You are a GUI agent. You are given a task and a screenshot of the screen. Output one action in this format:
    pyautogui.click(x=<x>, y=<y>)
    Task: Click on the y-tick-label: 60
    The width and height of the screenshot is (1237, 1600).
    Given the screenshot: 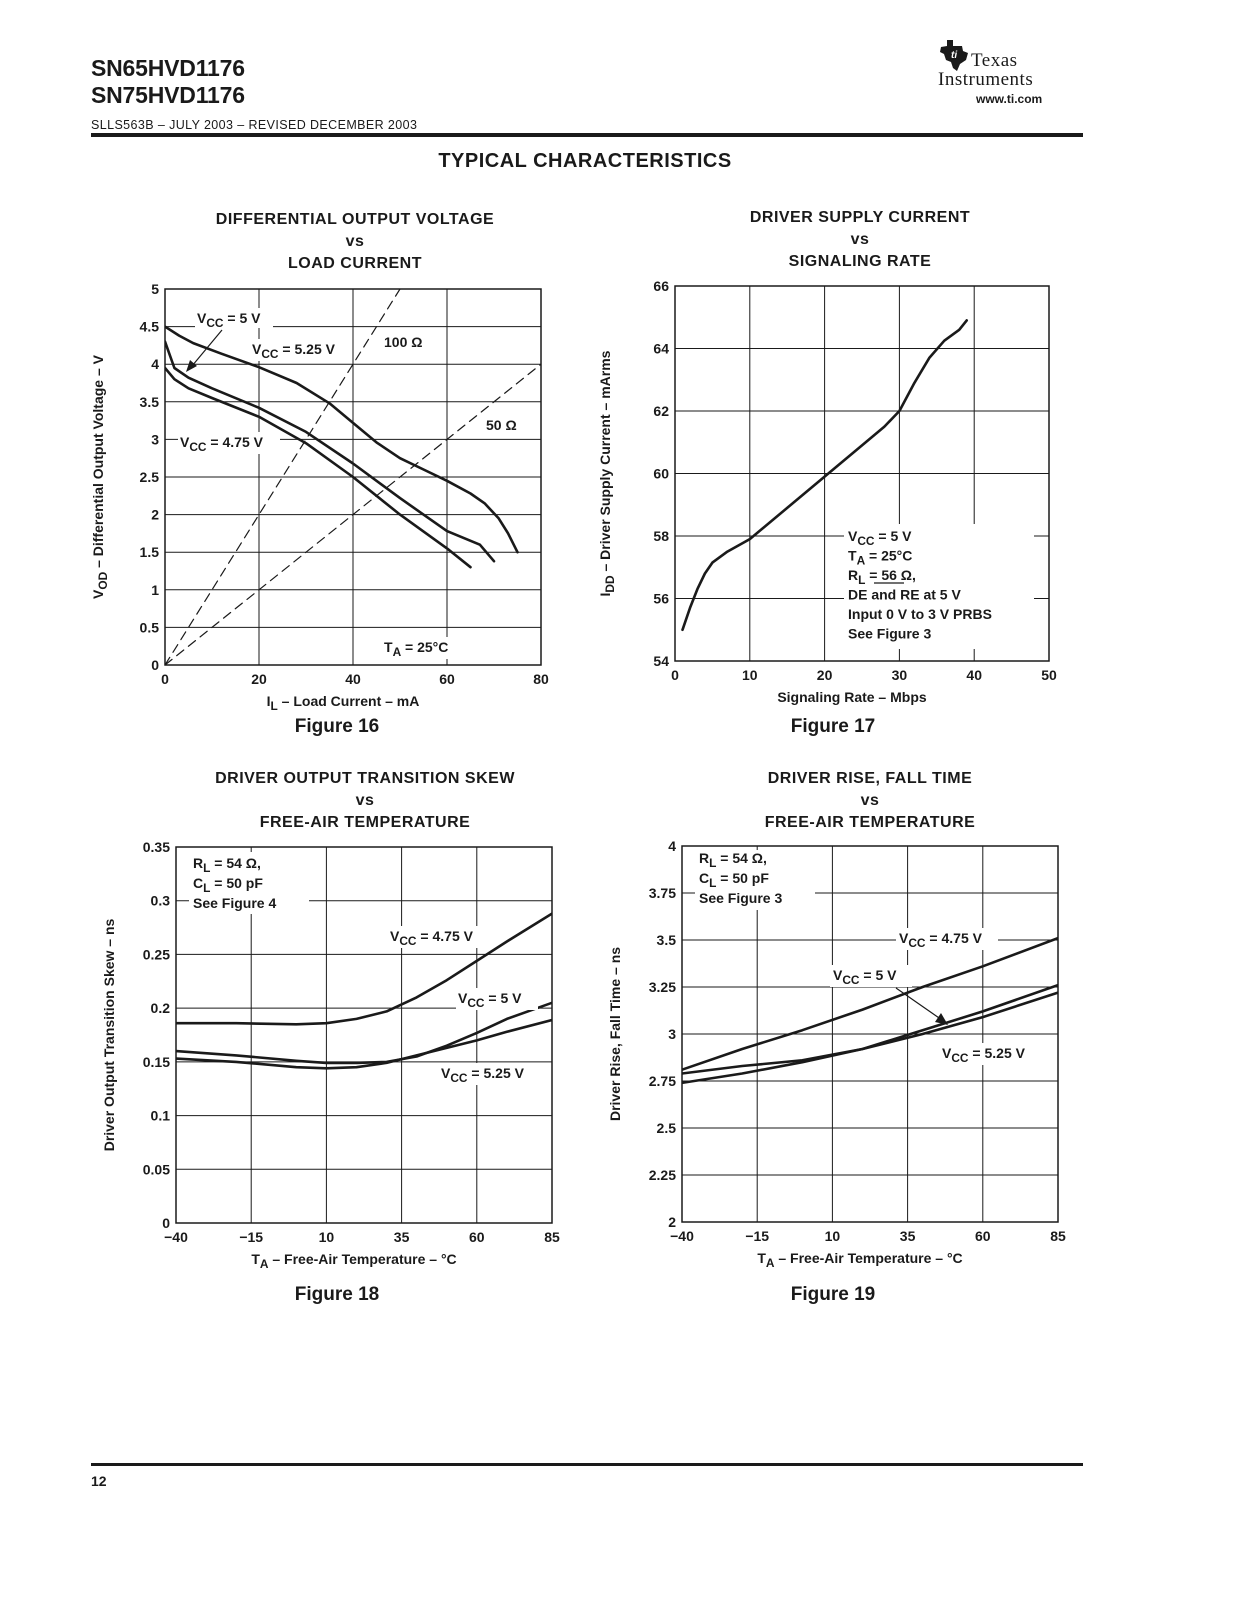 What is the action you would take?
    pyautogui.click(x=661, y=474)
    